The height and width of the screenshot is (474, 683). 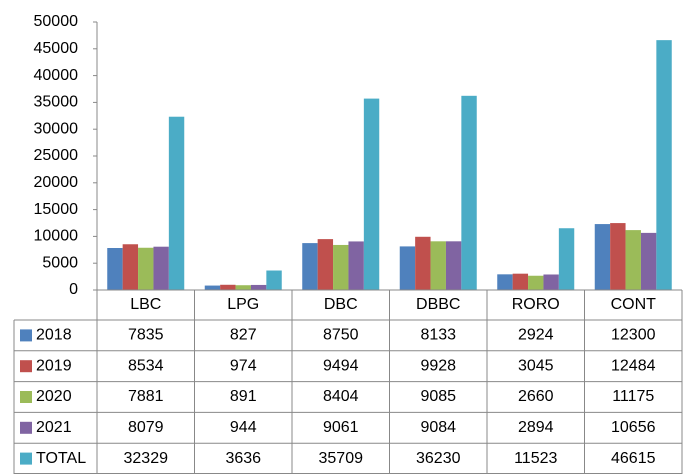 What do you see at coordinates (54, 427) in the screenshot?
I see `legend-label: 2021` at bounding box center [54, 427].